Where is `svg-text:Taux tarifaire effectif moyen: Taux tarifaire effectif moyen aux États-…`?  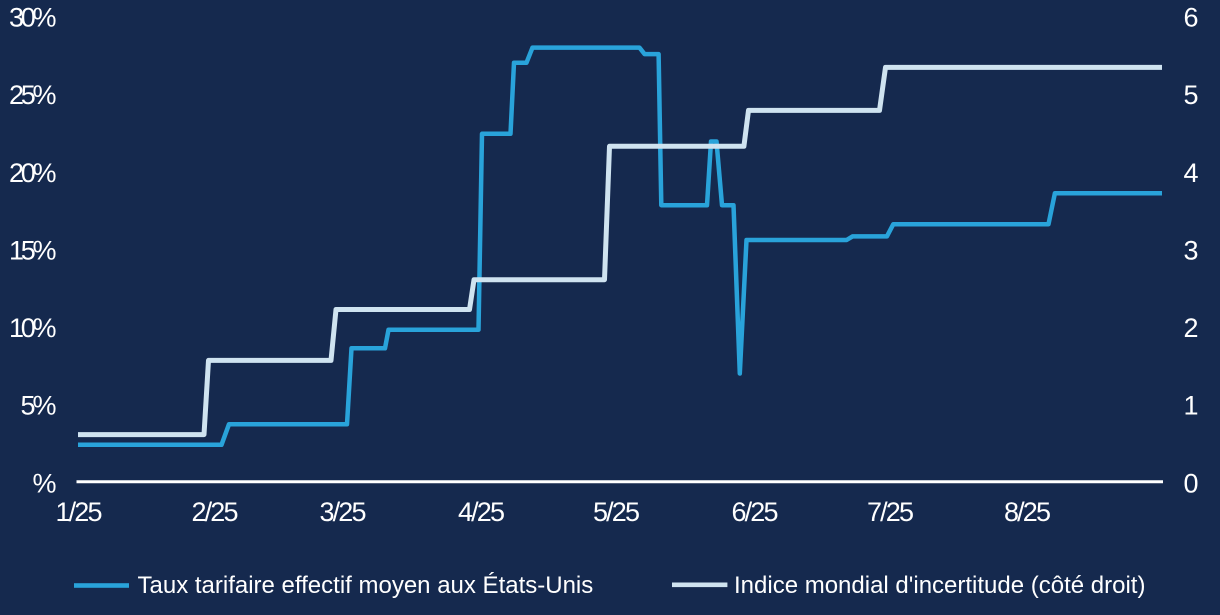
svg-text:Taux tarifaire effectif moyen: Taux tarifaire effectif moyen aux États-… is located at coordinates (366, 585).